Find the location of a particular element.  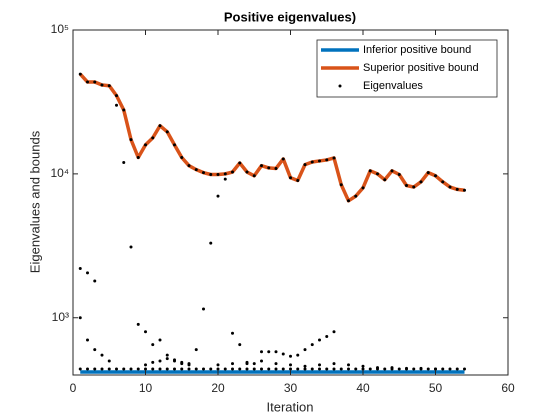

y-tick-label: 10³ is located at coordinates (60, 317).